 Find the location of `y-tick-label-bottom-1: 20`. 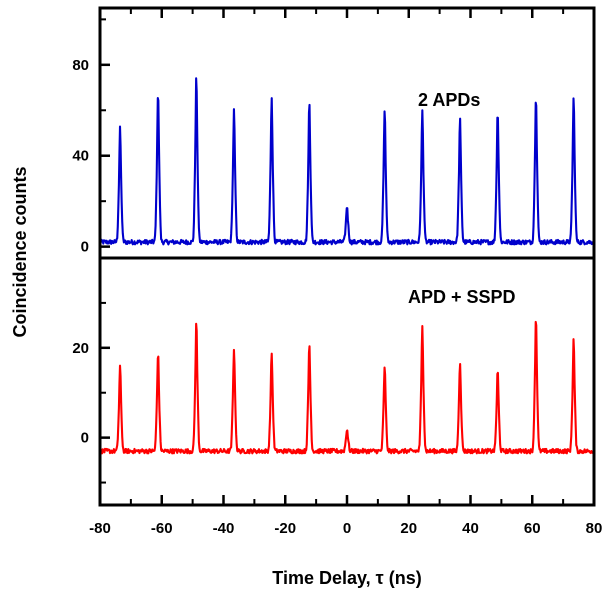

y-tick-label-bottom-1: 20 is located at coordinates (80, 348).